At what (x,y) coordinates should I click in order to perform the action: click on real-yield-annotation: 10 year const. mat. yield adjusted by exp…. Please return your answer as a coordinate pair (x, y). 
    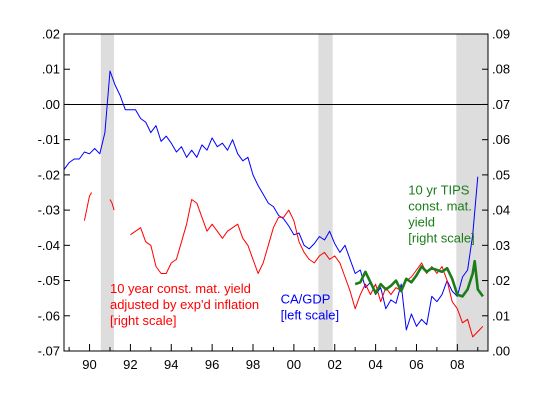
    Looking at the image, I should click on (184, 304).